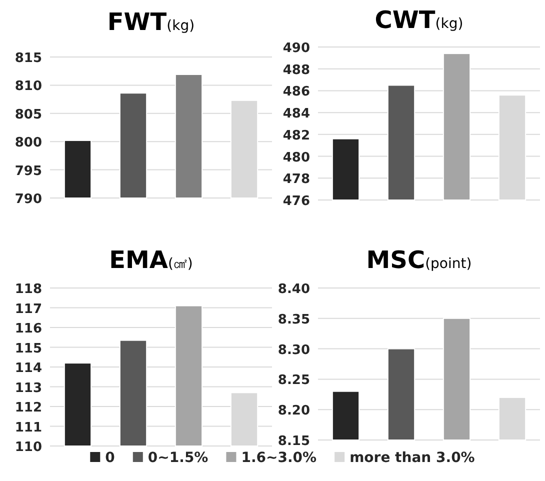 This screenshot has height=481, width=545. I want to click on y-tick-label: 8.40, so click(294, 289).